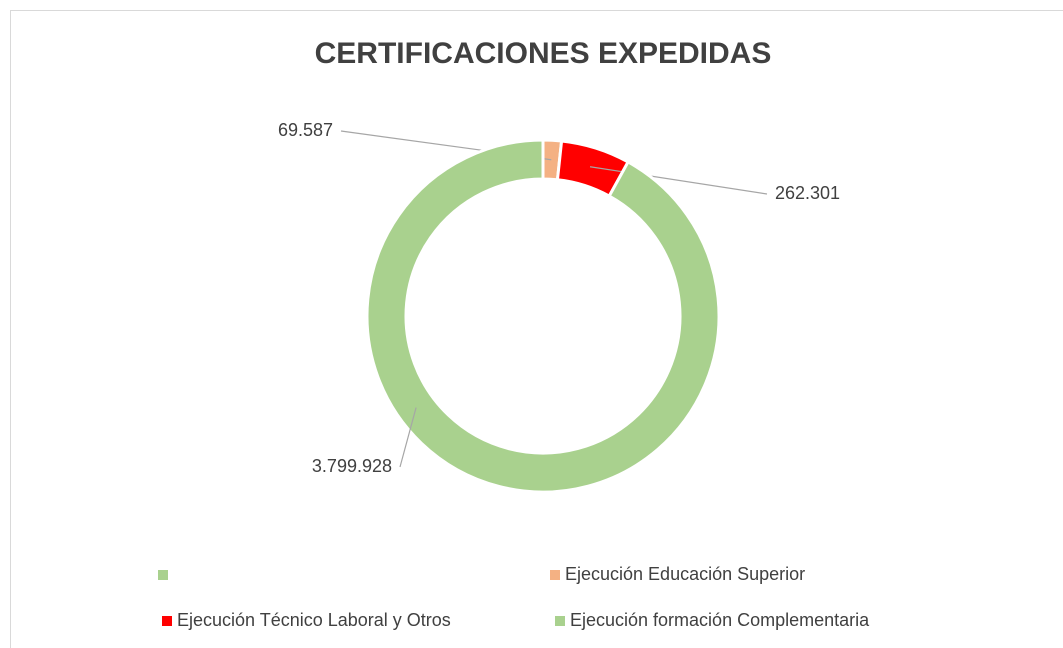 The width and height of the screenshot is (1063, 648). What do you see at coordinates (305, 130) in the screenshot?
I see `data-label: 69.587` at bounding box center [305, 130].